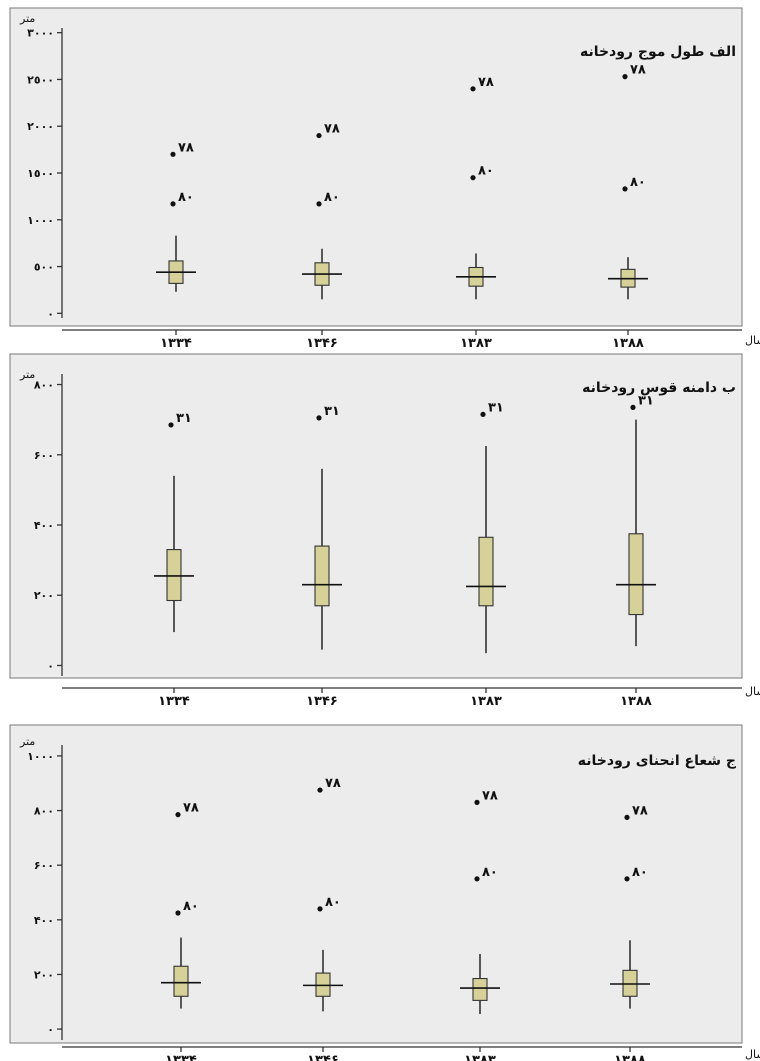  I want to click on chart-title: ب دامنه قوس رودخانه, so click(659, 388).